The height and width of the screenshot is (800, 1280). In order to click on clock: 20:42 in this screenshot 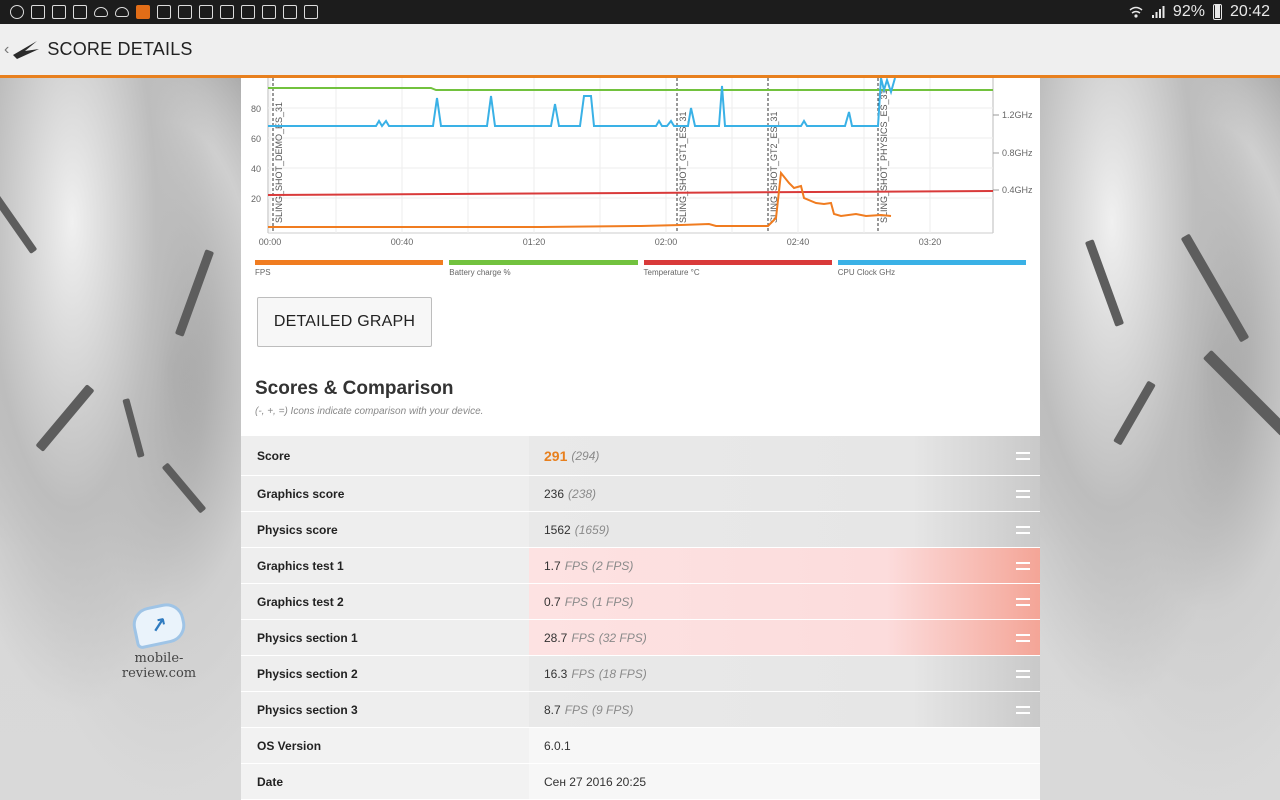, I will do `click(1249, 11)`.